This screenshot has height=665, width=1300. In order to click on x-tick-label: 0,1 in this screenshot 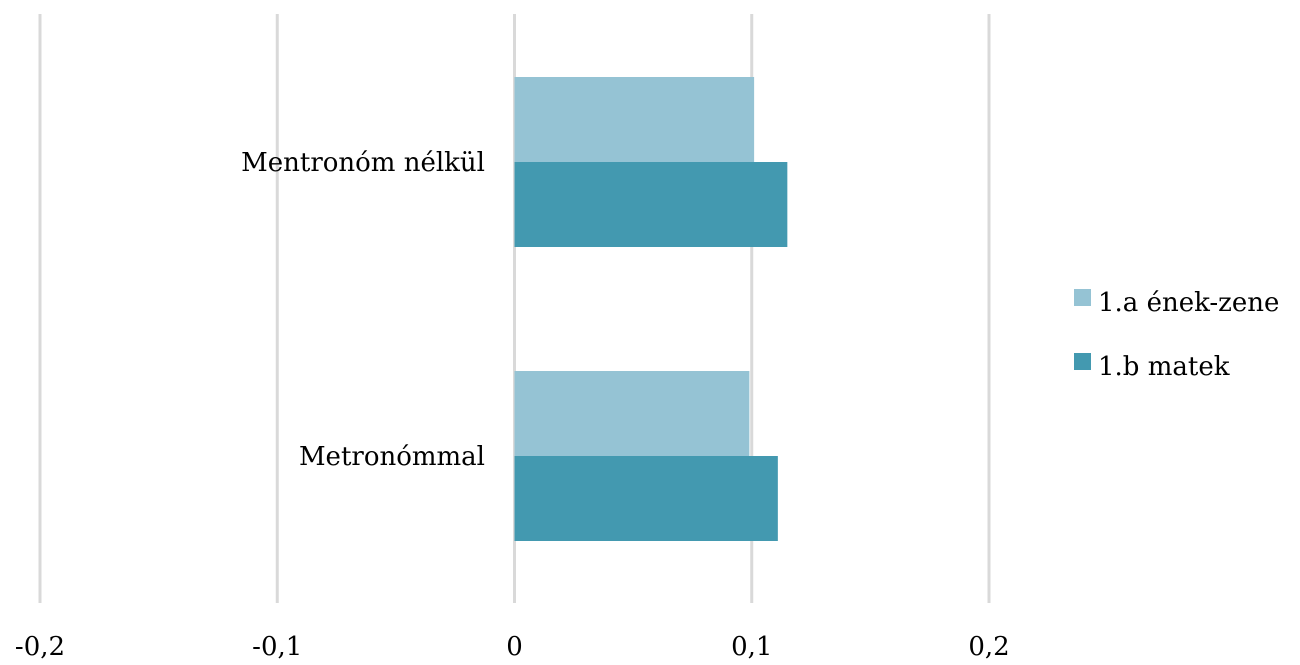, I will do `click(751, 647)`.